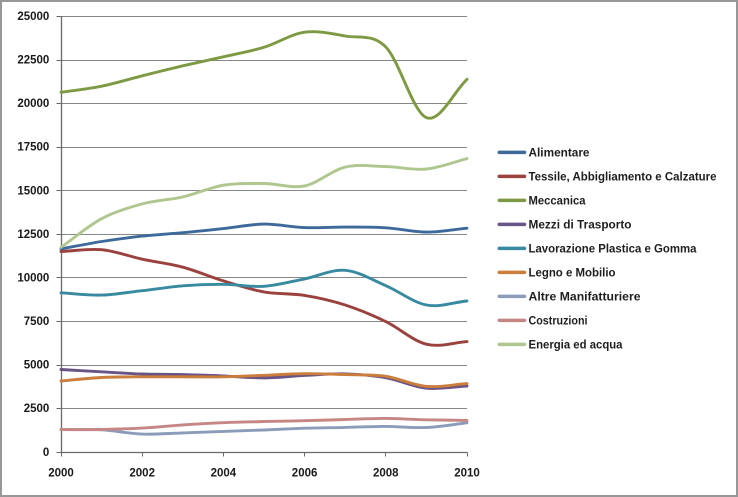 The height and width of the screenshot is (497, 738). Describe the element at coordinates (37, 322) in the screenshot. I see `svg-text: 7500` at that location.